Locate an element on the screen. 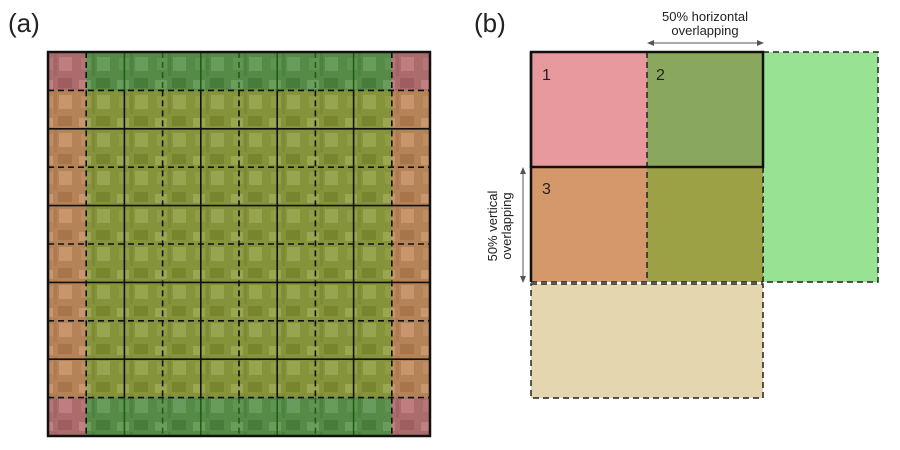  vertical-overlap-line2: overlapping is located at coordinates (506, 225).